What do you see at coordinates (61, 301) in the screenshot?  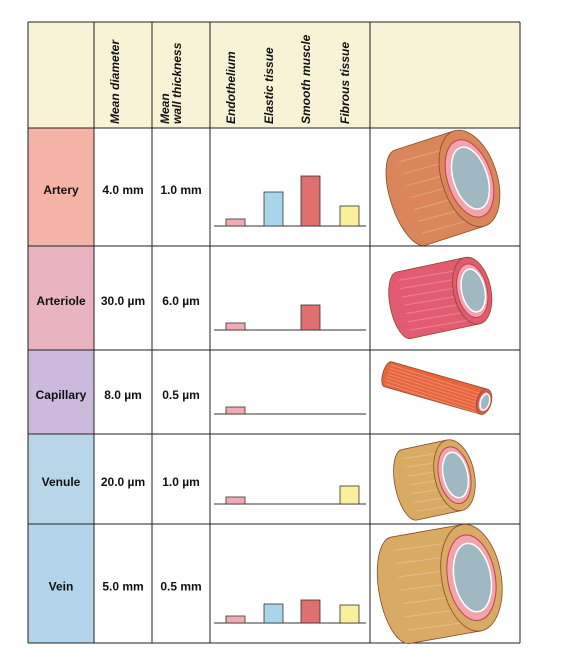 I see `row-label: Arteriole` at bounding box center [61, 301].